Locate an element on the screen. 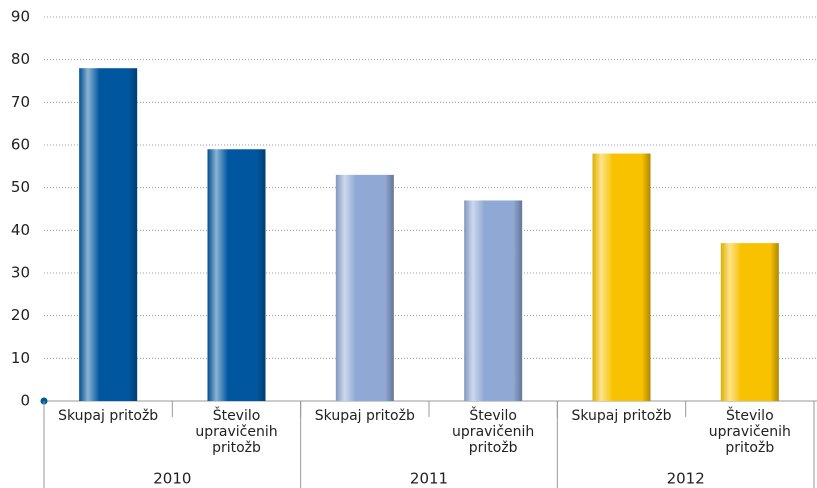  y-tick-label: 20 is located at coordinates (20, 315).